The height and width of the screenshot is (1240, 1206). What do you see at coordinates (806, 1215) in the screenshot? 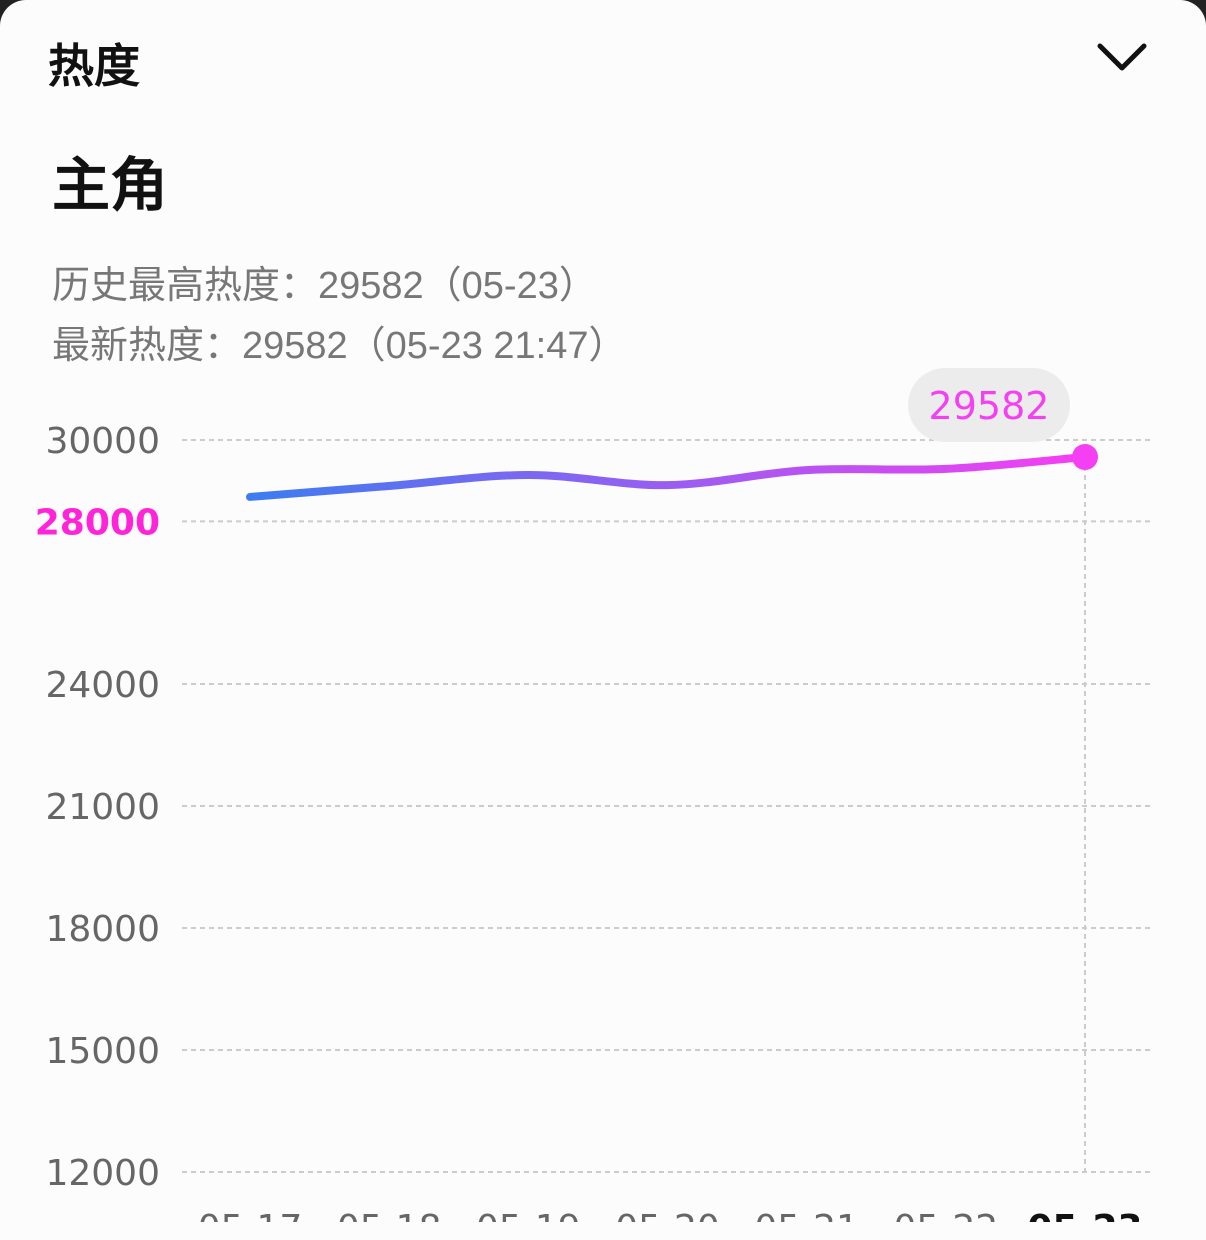
I see `x-tick-label: 05-21` at bounding box center [806, 1215].